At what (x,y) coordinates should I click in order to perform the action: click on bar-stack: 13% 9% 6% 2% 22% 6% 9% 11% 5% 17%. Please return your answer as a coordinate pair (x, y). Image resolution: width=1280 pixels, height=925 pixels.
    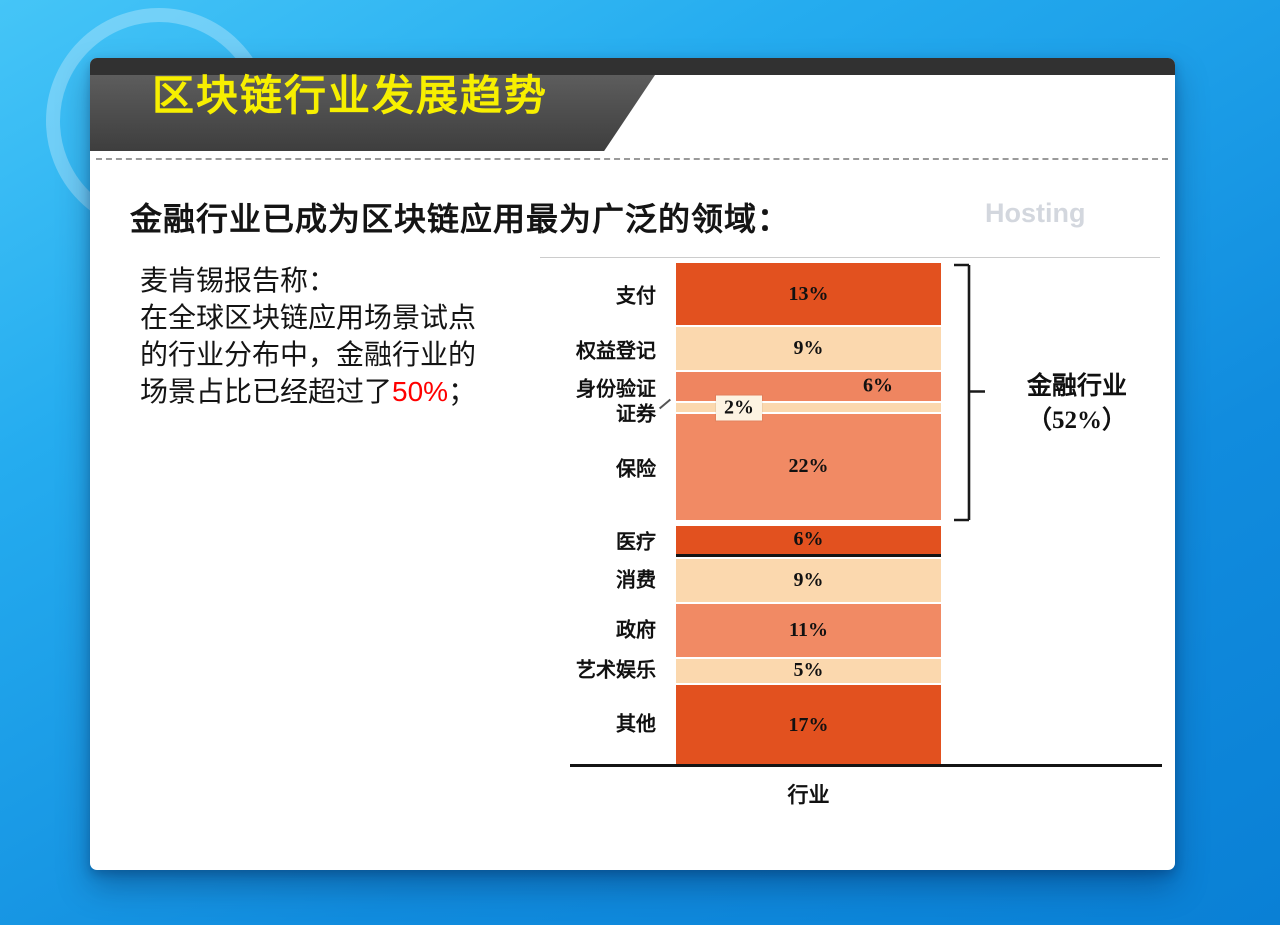
    Looking at the image, I should click on (808, 514).